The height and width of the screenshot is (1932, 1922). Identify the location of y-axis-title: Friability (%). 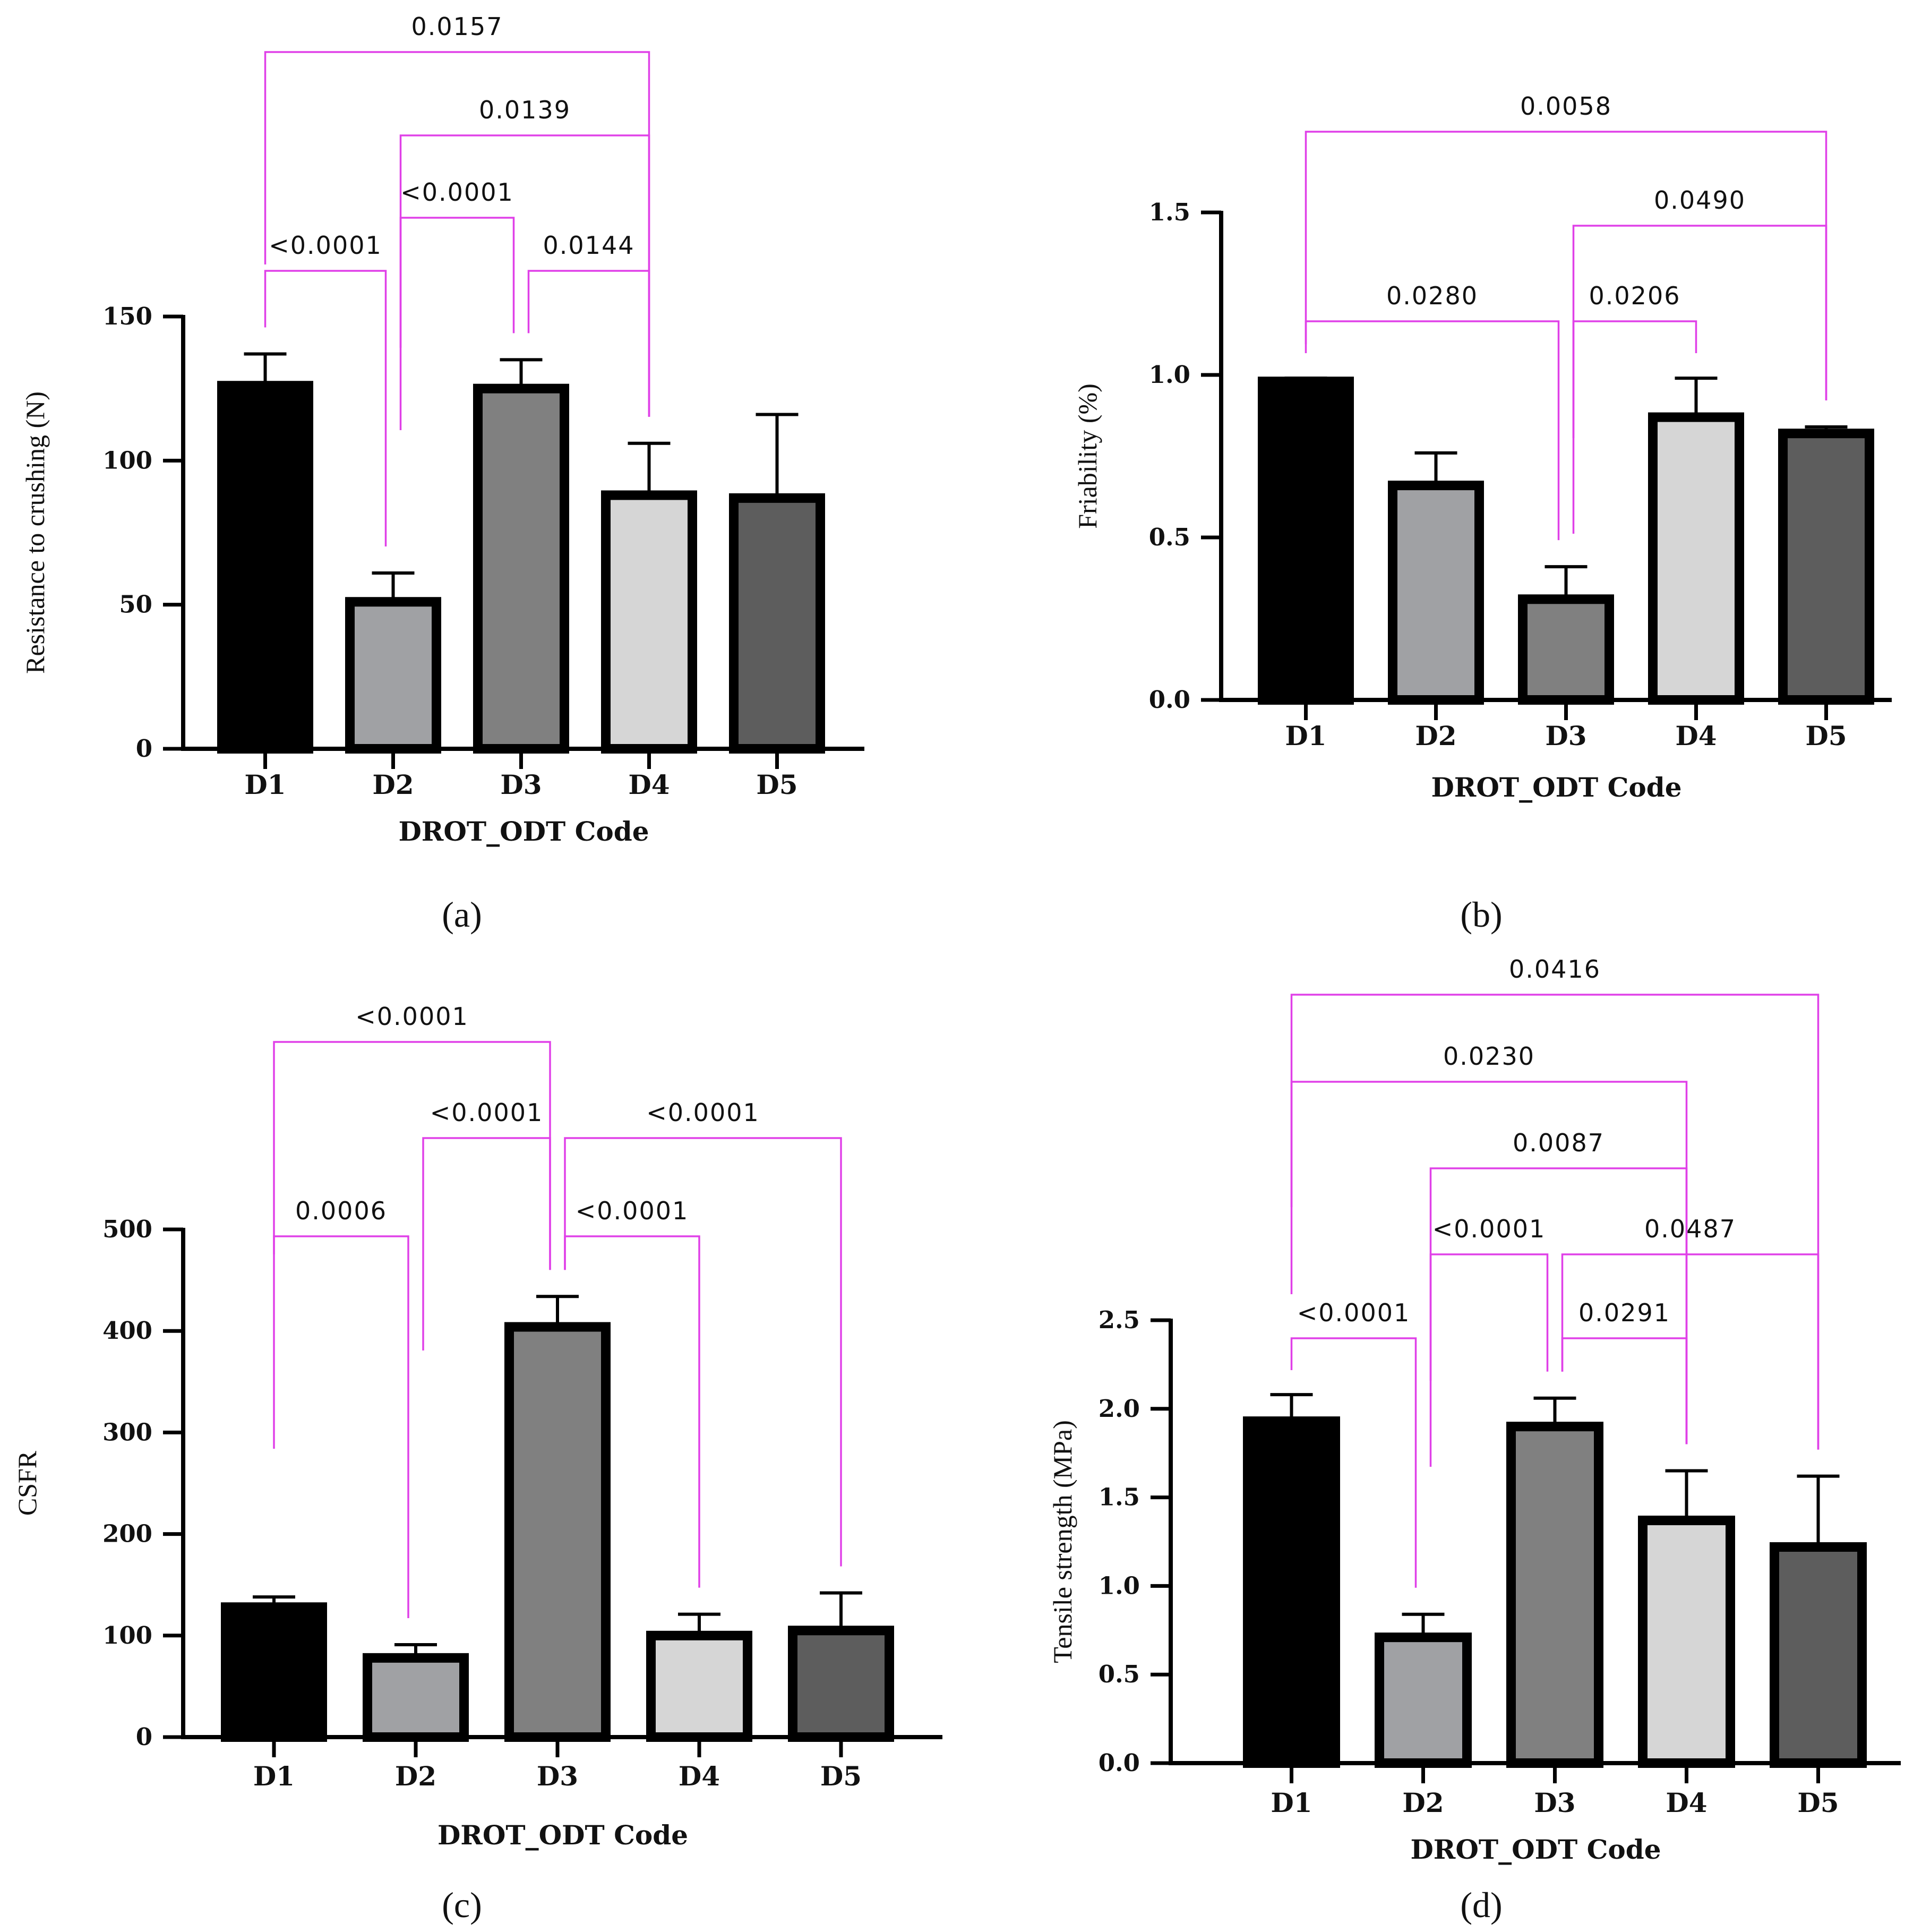
(1087, 456).